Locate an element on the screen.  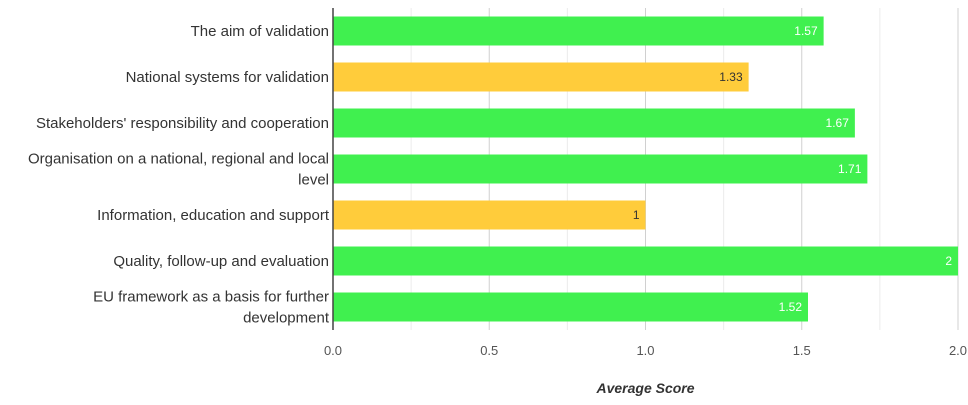
bar-value-label: 1.71 is located at coordinates (850, 169).